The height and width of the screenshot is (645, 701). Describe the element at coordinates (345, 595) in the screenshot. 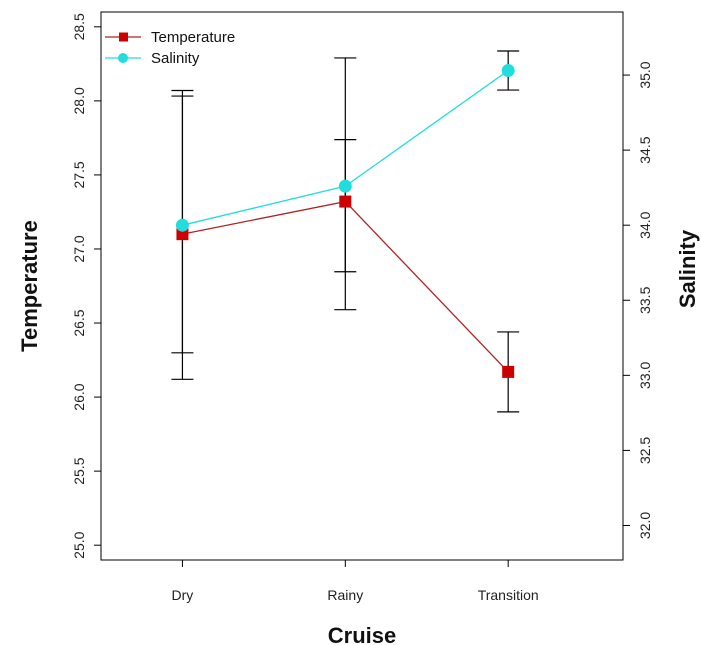

I see `x-tick-label: Rainy` at that location.